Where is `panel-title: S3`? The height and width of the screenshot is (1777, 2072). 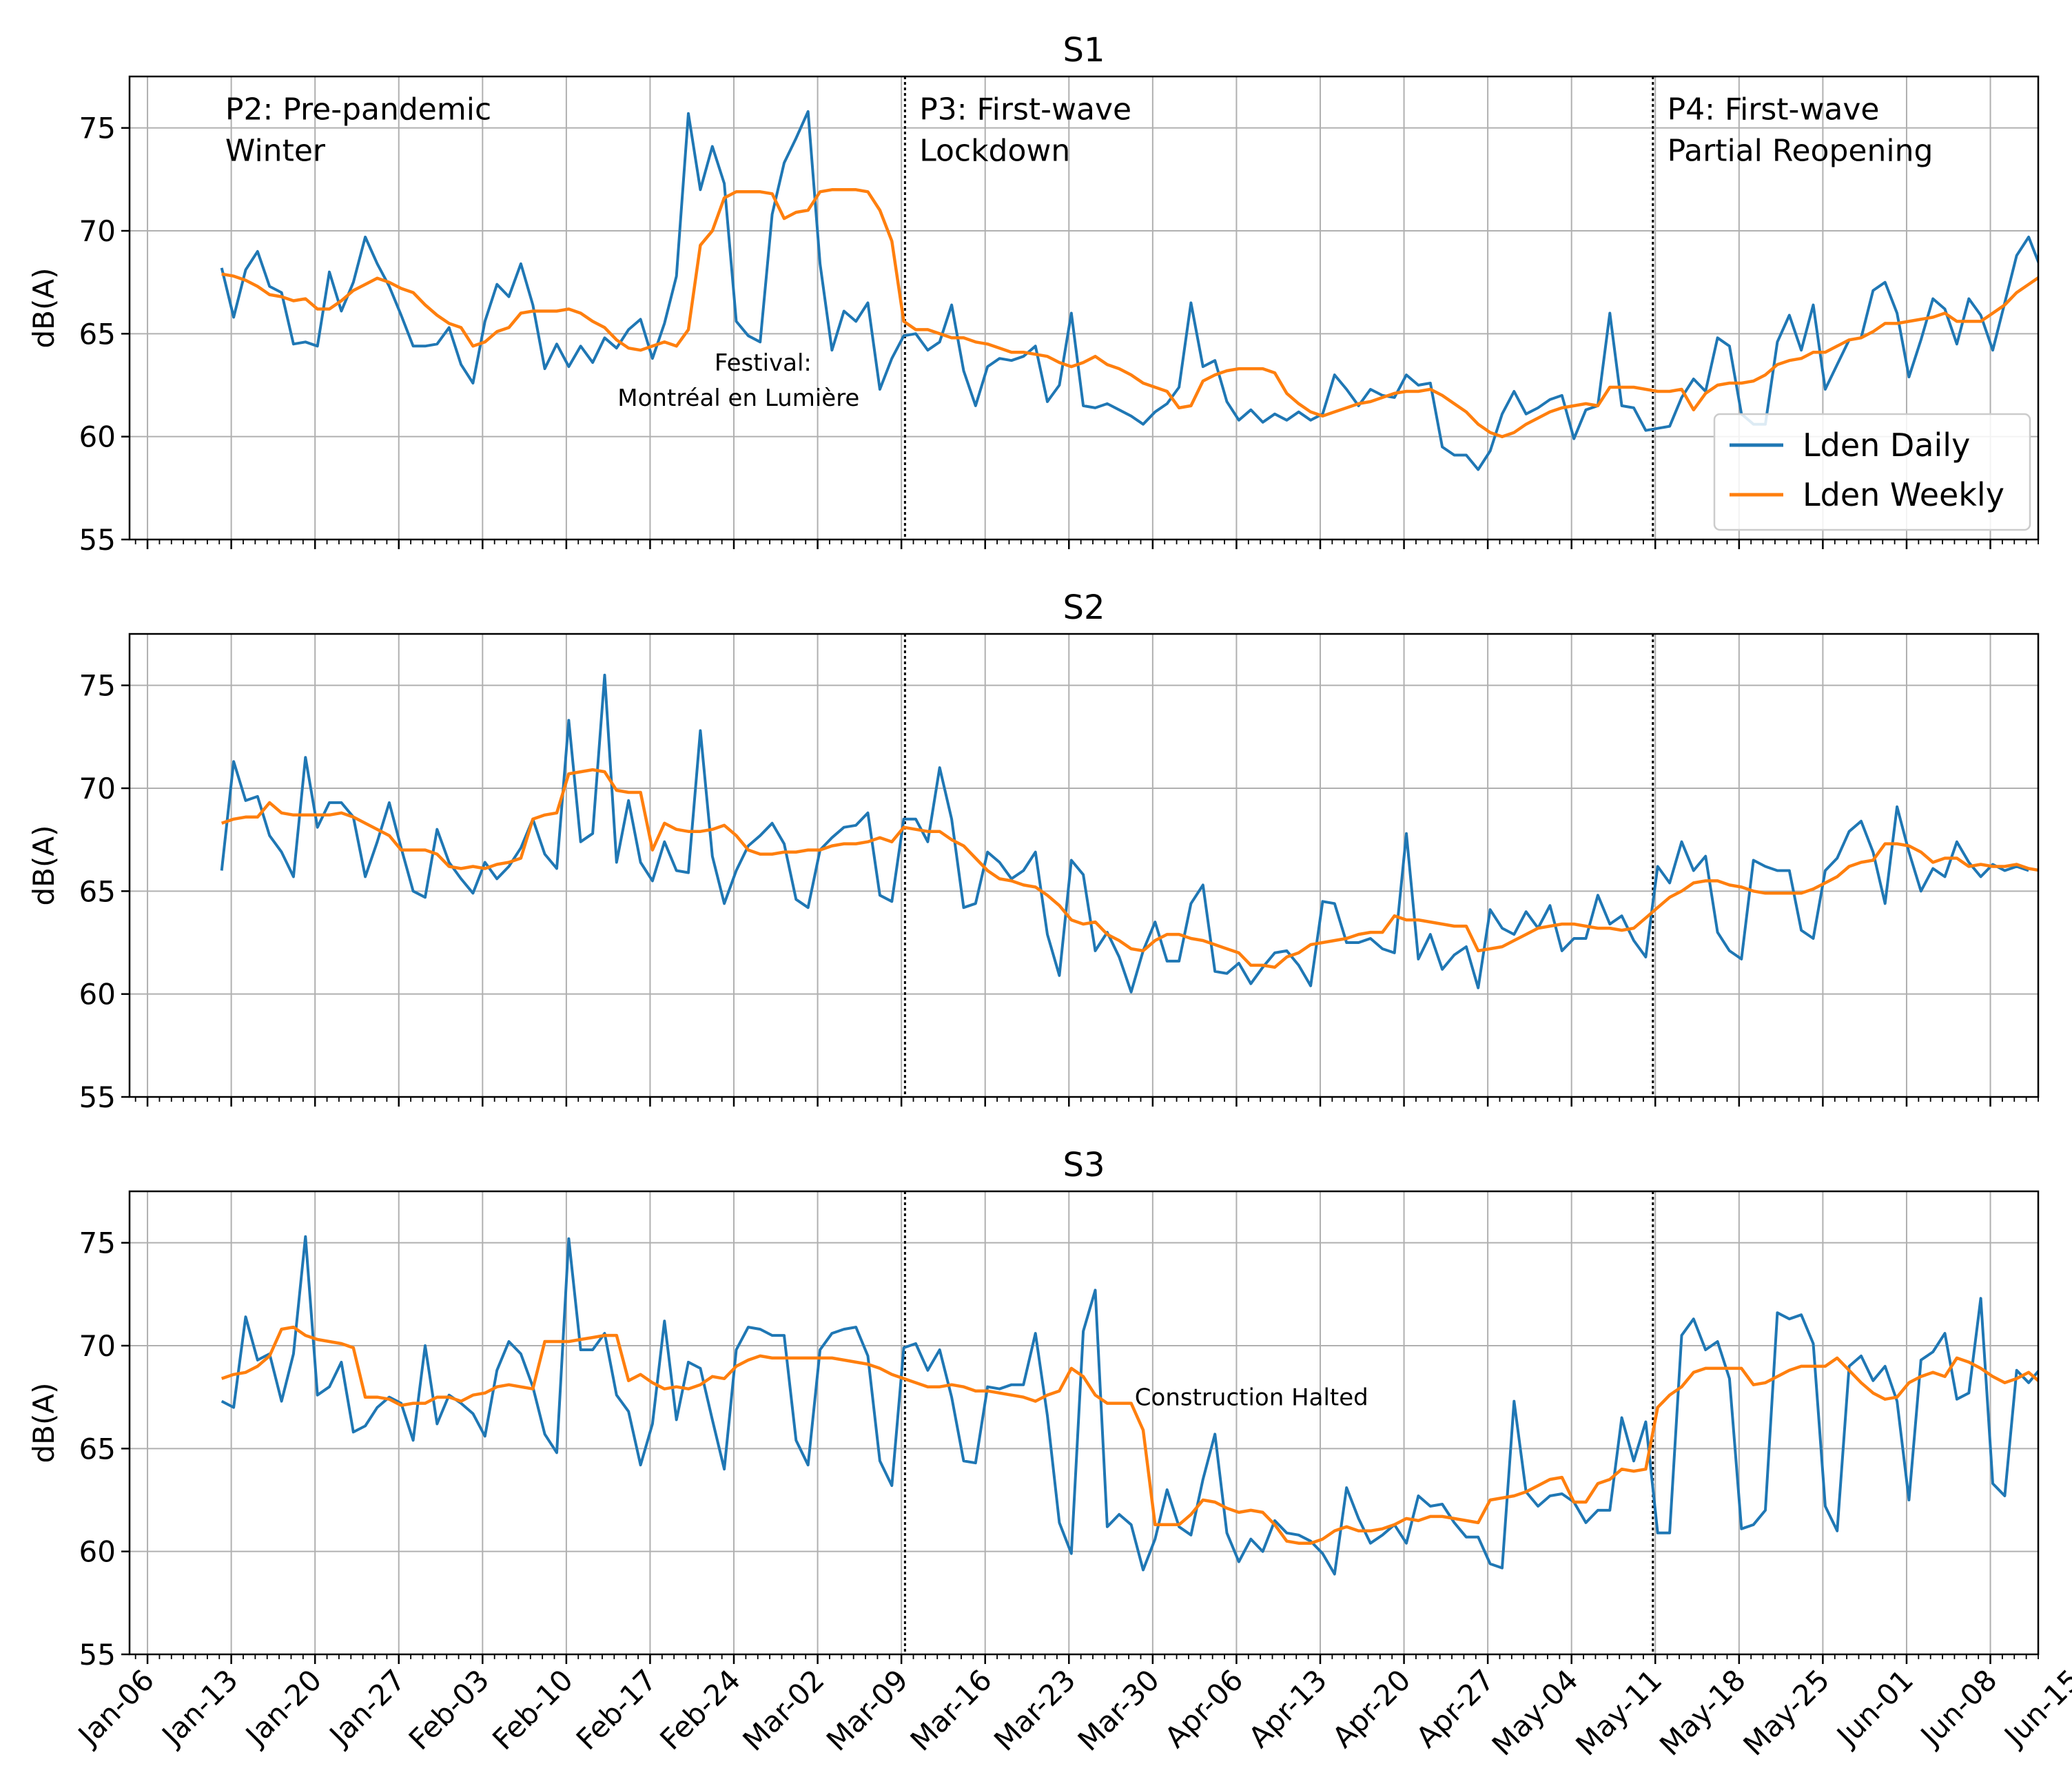
panel-title: S3 is located at coordinates (1084, 1165).